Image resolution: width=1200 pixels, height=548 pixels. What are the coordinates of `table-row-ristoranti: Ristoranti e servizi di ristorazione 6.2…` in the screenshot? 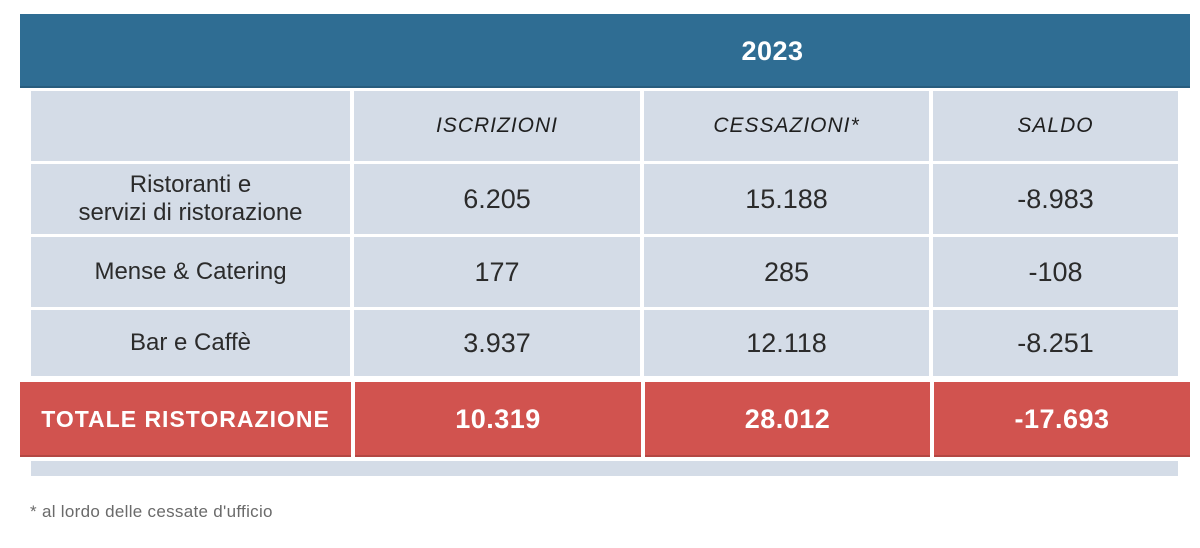 It's located at (604, 199).